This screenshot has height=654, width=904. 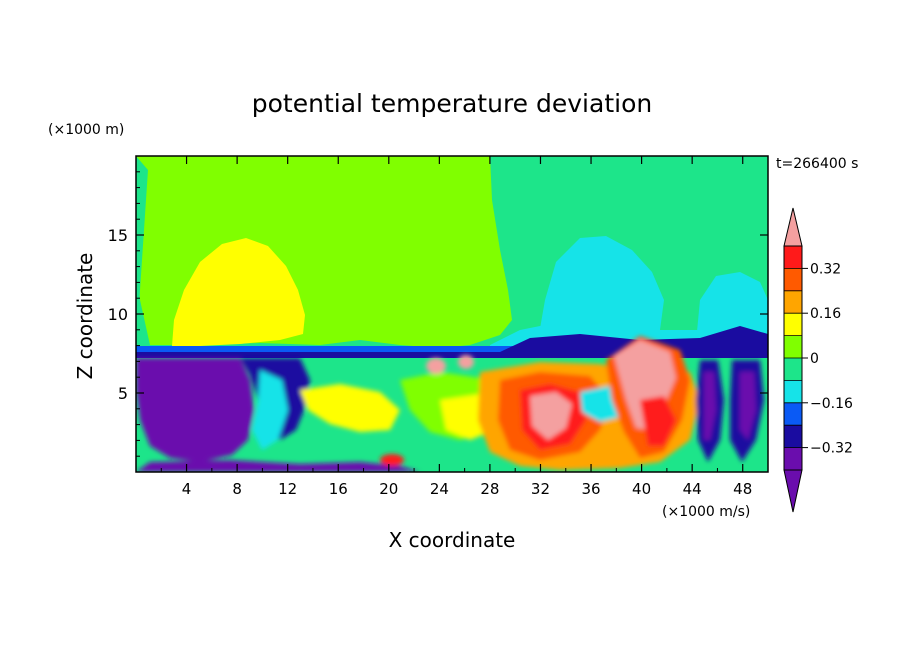 I want to click on x-unit-label: (×1000 m/s), so click(x=706, y=512).